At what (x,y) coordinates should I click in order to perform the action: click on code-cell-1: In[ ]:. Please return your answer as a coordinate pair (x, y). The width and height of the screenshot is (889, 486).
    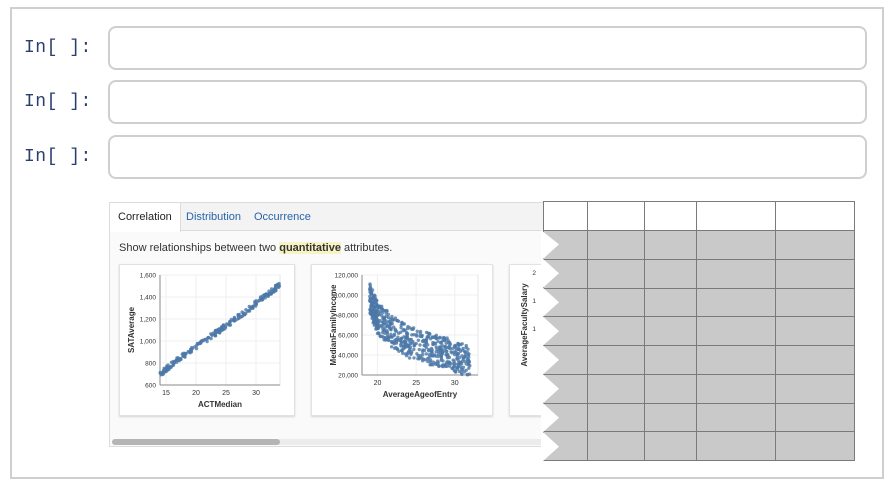
    Looking at the image, I should click on (447, 48).